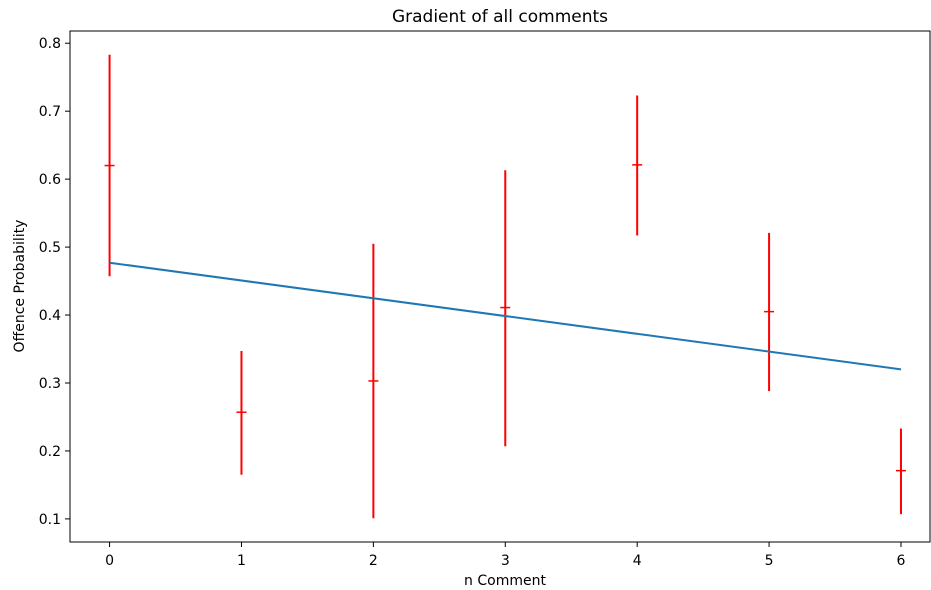 The width and height of the screenshot is (931, 590). I want to click on chart-title: Gradient of all comments, so click(500, 17).